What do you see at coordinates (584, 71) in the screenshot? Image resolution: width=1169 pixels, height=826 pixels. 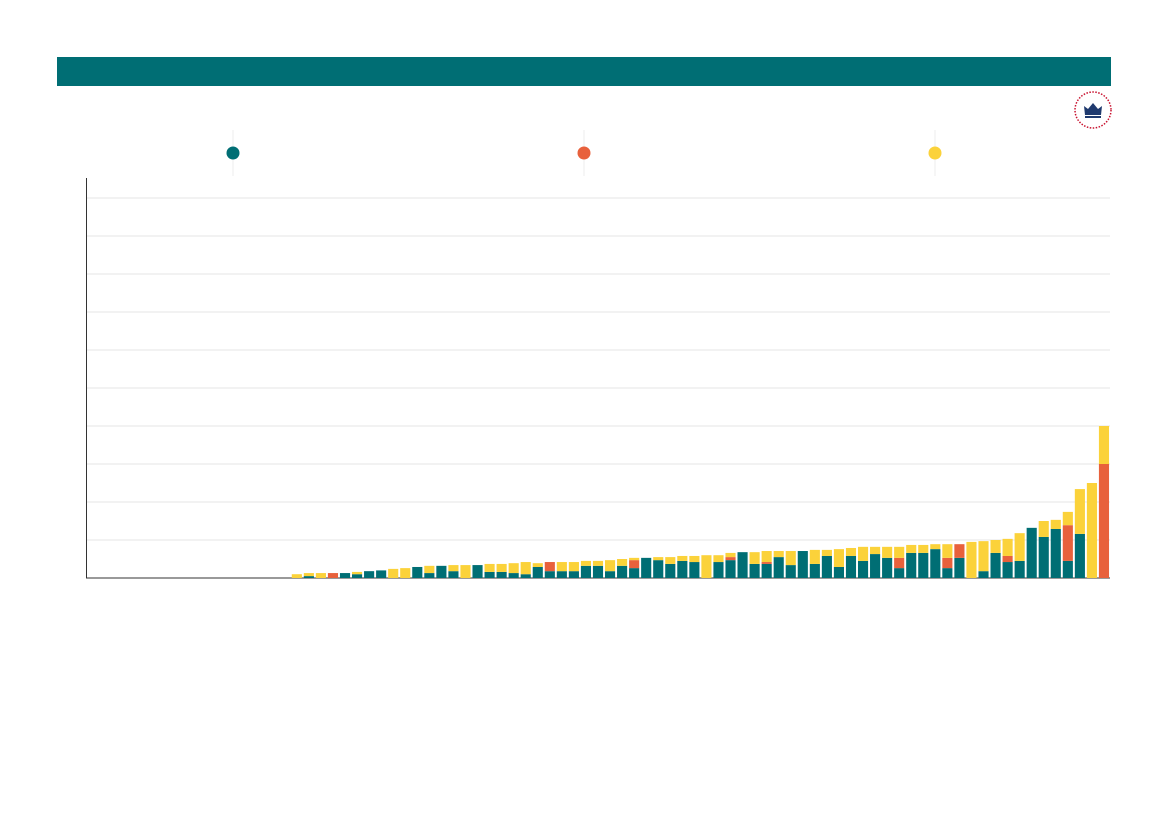 I see `header-band` at bounding box center [584, 71].